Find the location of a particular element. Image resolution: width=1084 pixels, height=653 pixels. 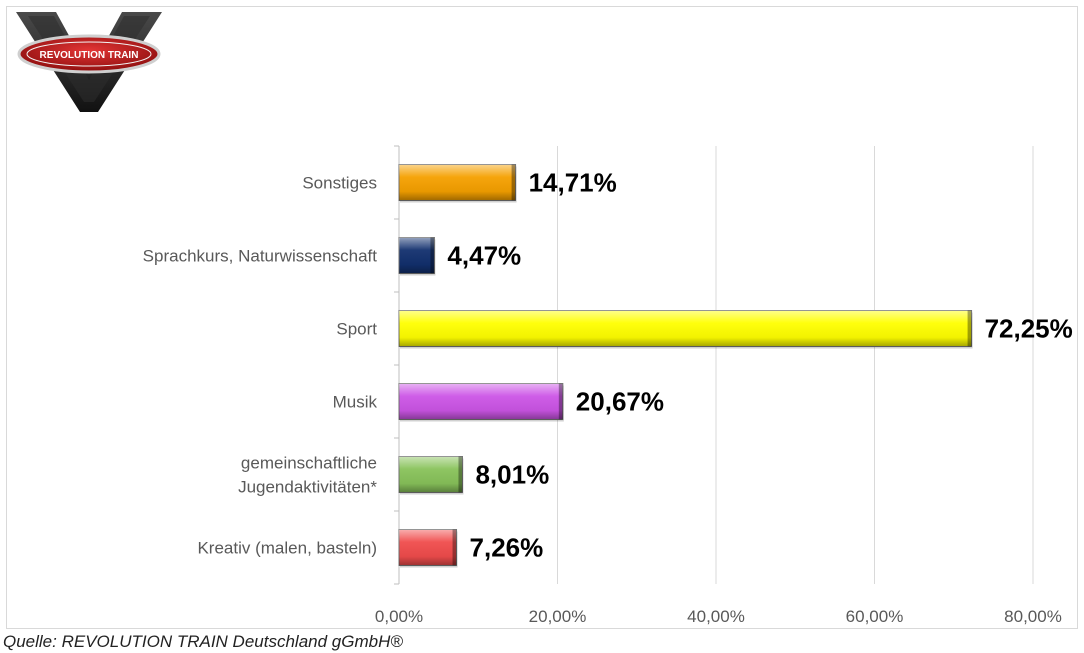

category-label: Jugendaktivitäten* is located at coordinates (307, 487).